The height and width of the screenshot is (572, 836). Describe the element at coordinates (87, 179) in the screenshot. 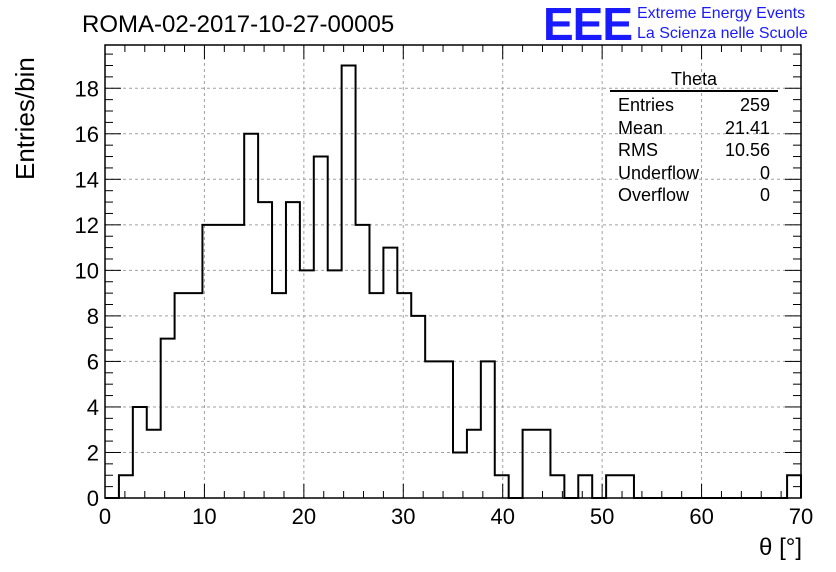

I see `y-tick-label: 14` at that location.